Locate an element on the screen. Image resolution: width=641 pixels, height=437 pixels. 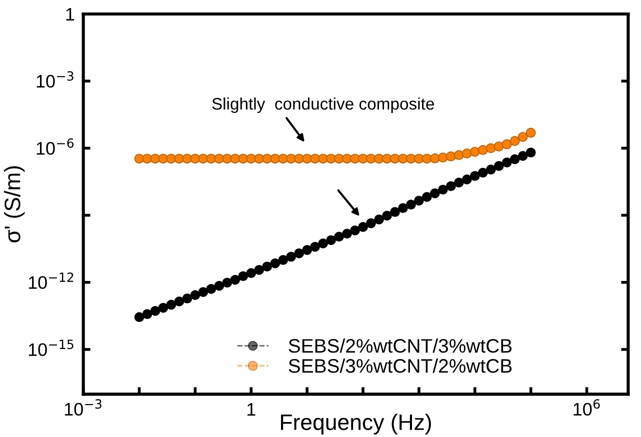
x-axis-title: Frequency (Hz) is located at coordinates (356, 424).